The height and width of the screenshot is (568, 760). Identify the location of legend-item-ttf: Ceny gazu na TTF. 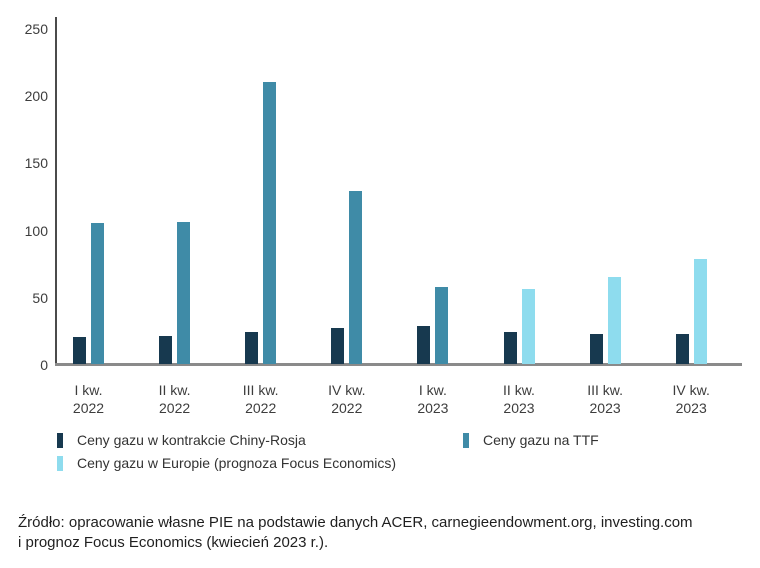
(531, 440).